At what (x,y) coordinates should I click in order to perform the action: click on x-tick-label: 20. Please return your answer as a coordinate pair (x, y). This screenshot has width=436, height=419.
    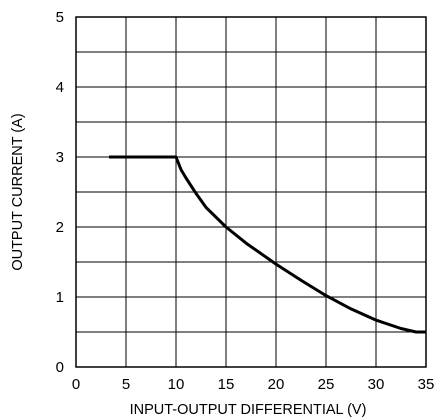
    Looking at the image, I should click on (276, 384).